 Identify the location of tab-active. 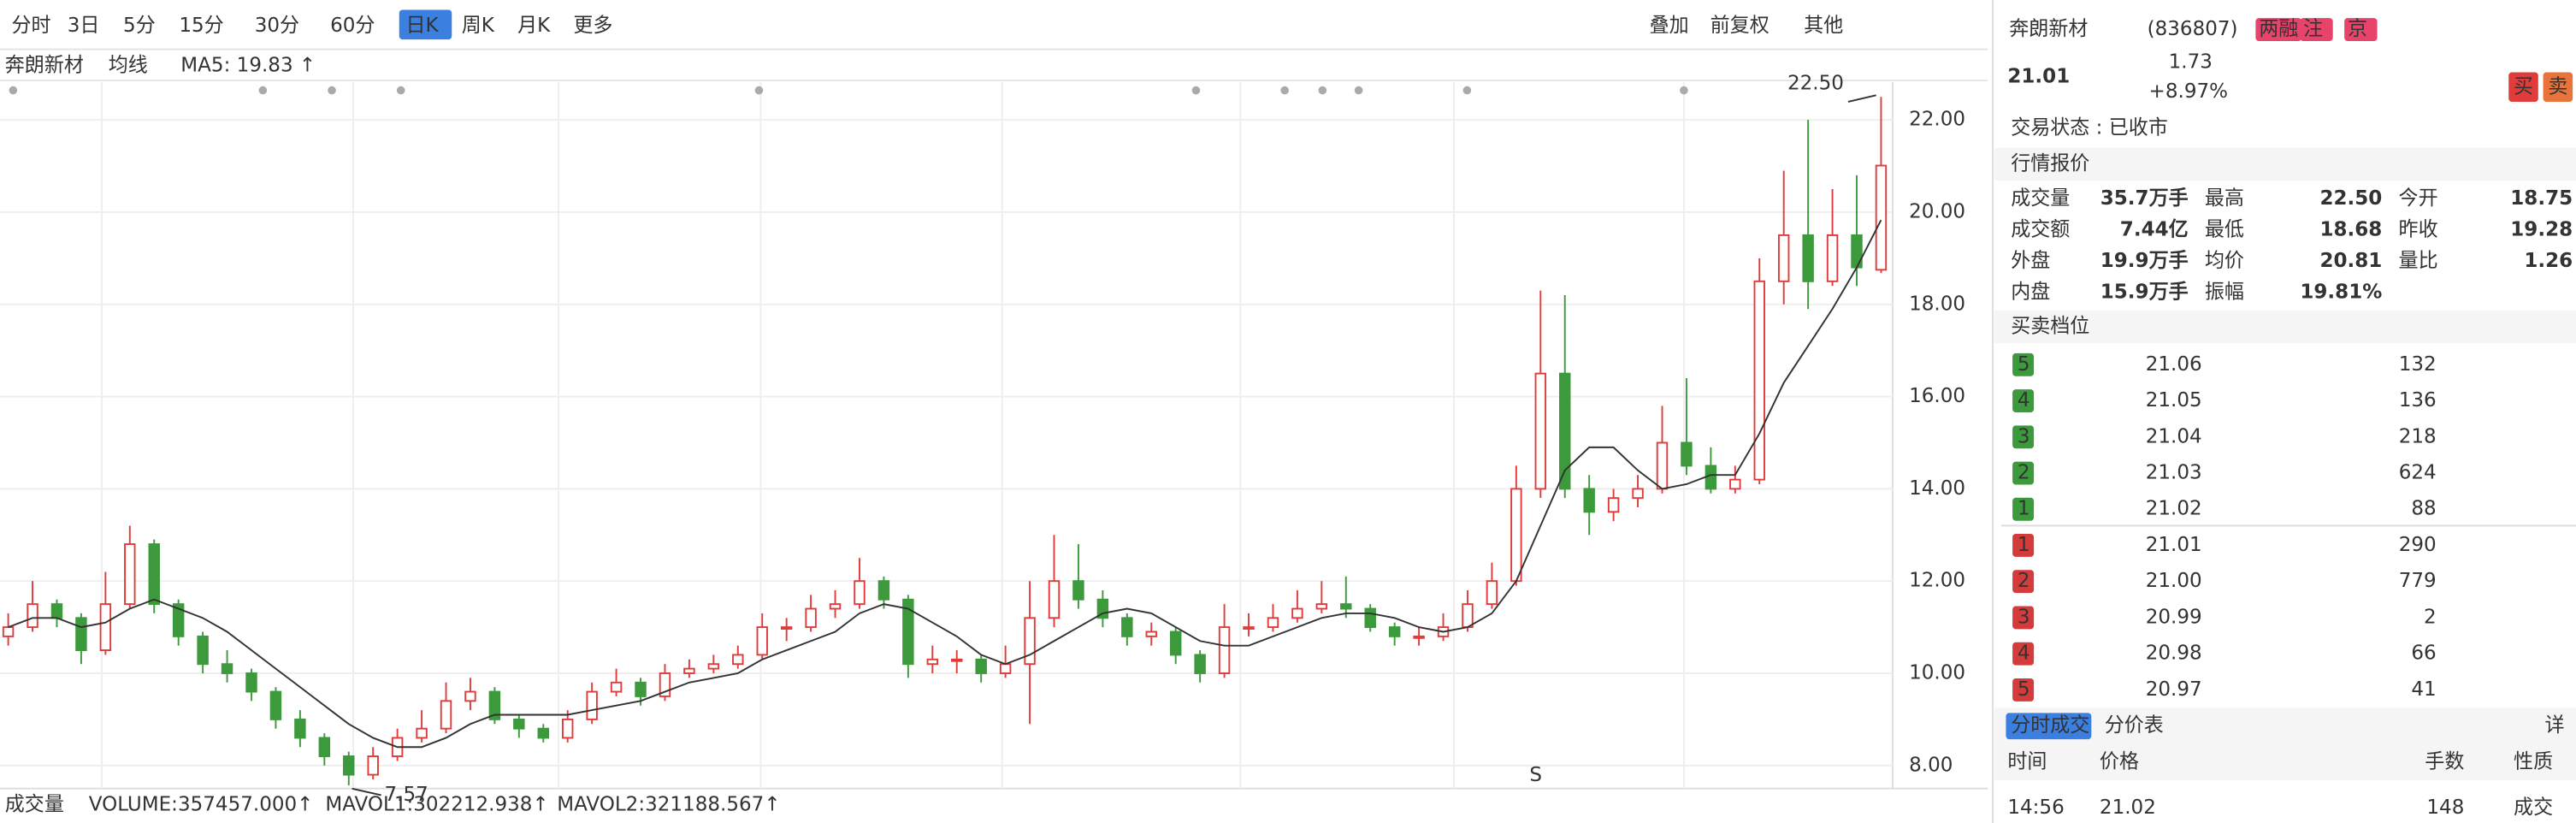
(2049, 726).